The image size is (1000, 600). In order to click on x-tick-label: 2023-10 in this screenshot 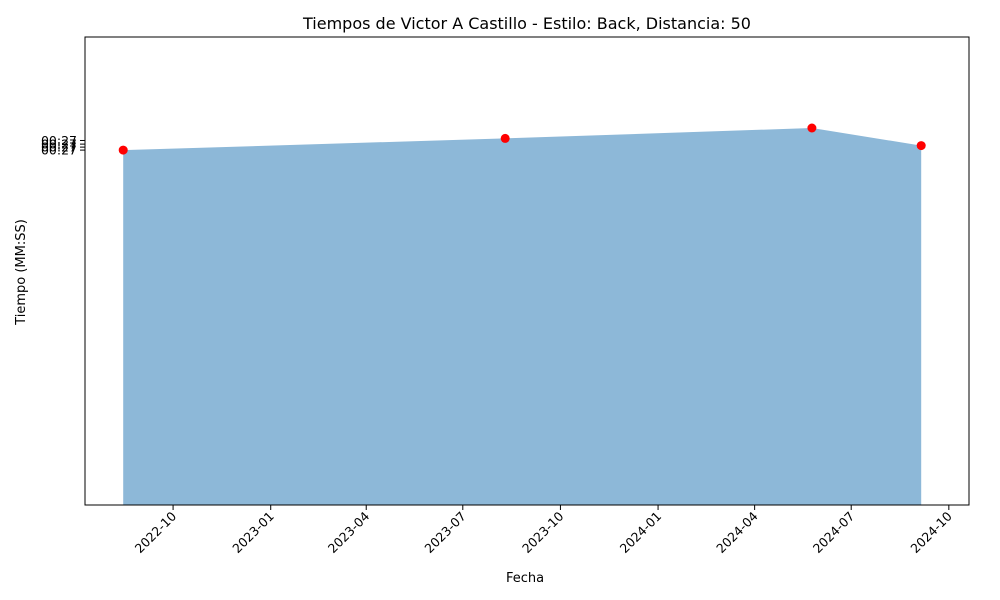, I will do `click(543, 532)`.